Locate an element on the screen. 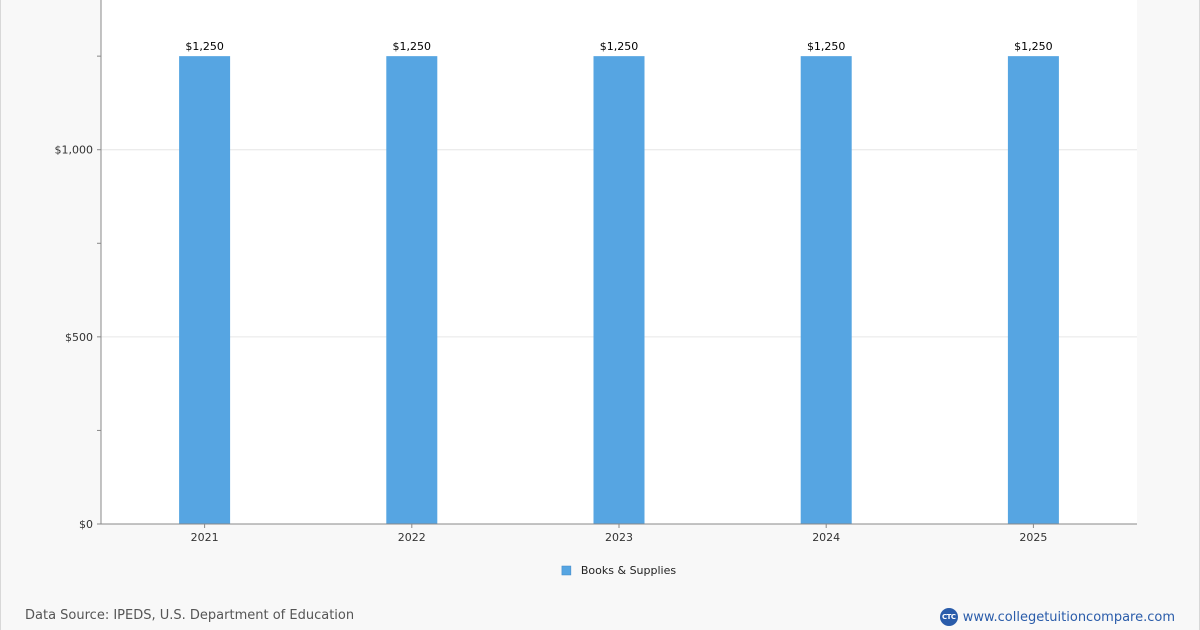  x-tick-label: 2022 is located at coordinates (412, 537).